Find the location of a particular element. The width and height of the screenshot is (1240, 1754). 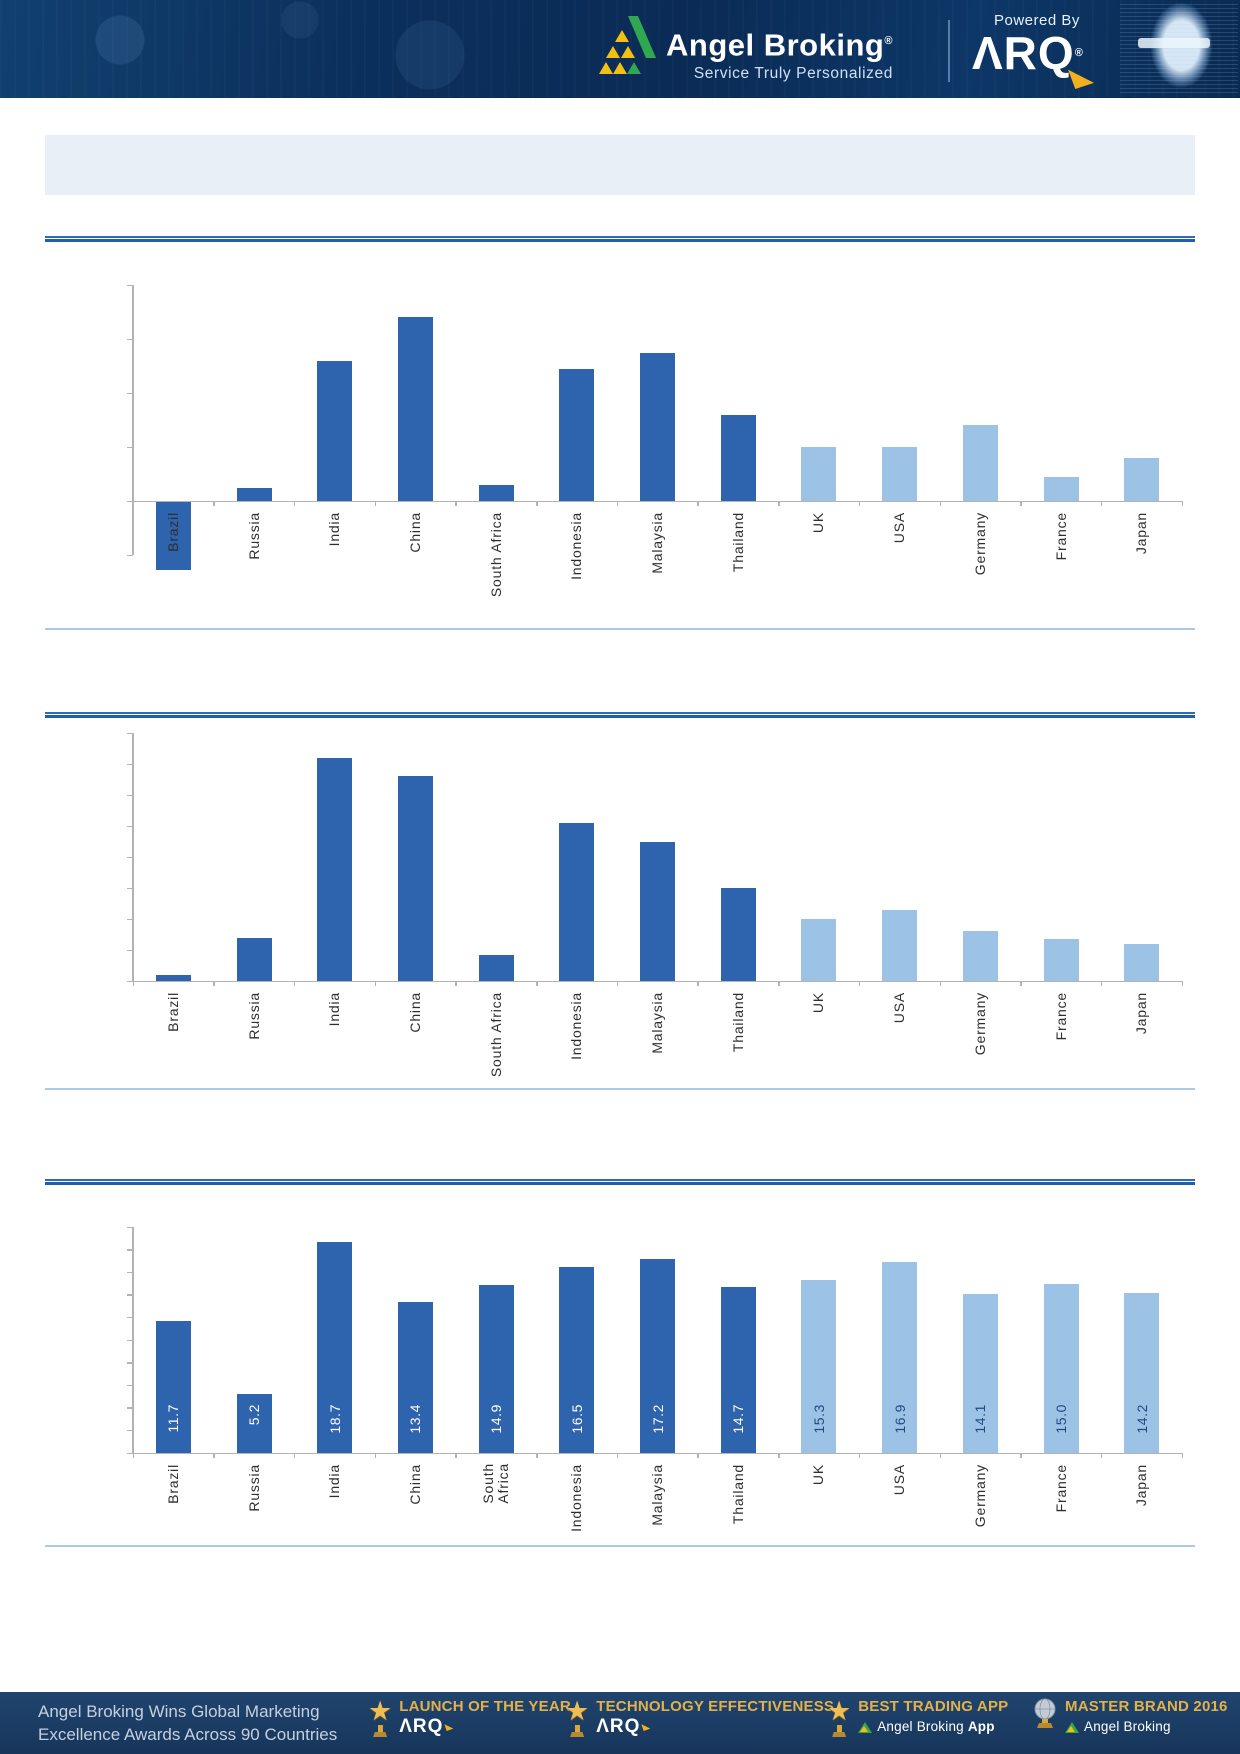

arq-wordmark: ΛRQ® is located at coordinates (1047, 59).